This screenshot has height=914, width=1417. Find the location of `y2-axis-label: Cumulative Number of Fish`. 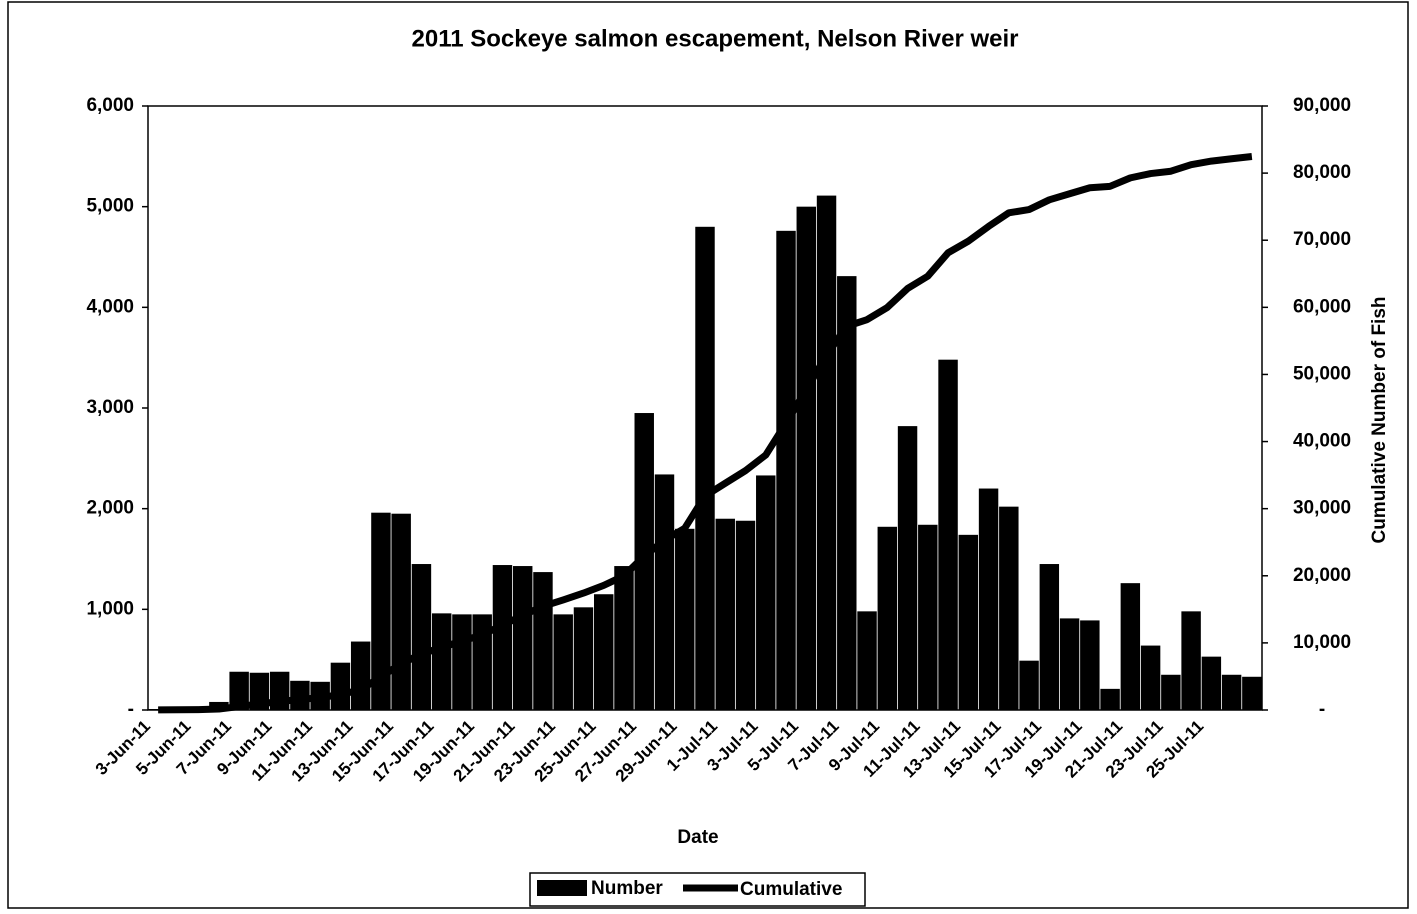

y2-axis-label: Cumulative Number of Fish is located at coordinates (1379, 419).